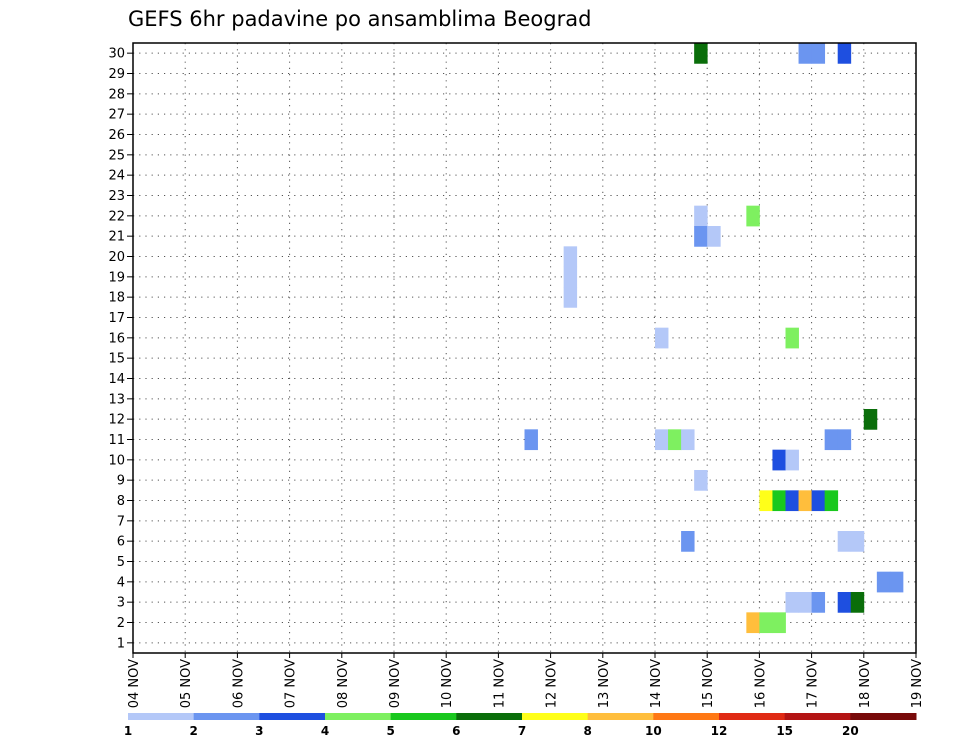 The width and height of the screenshot is (960, 742). Describe the element at coordinates (116, 379) in the screenshot. I see `y-tick-label: 14` at that location.